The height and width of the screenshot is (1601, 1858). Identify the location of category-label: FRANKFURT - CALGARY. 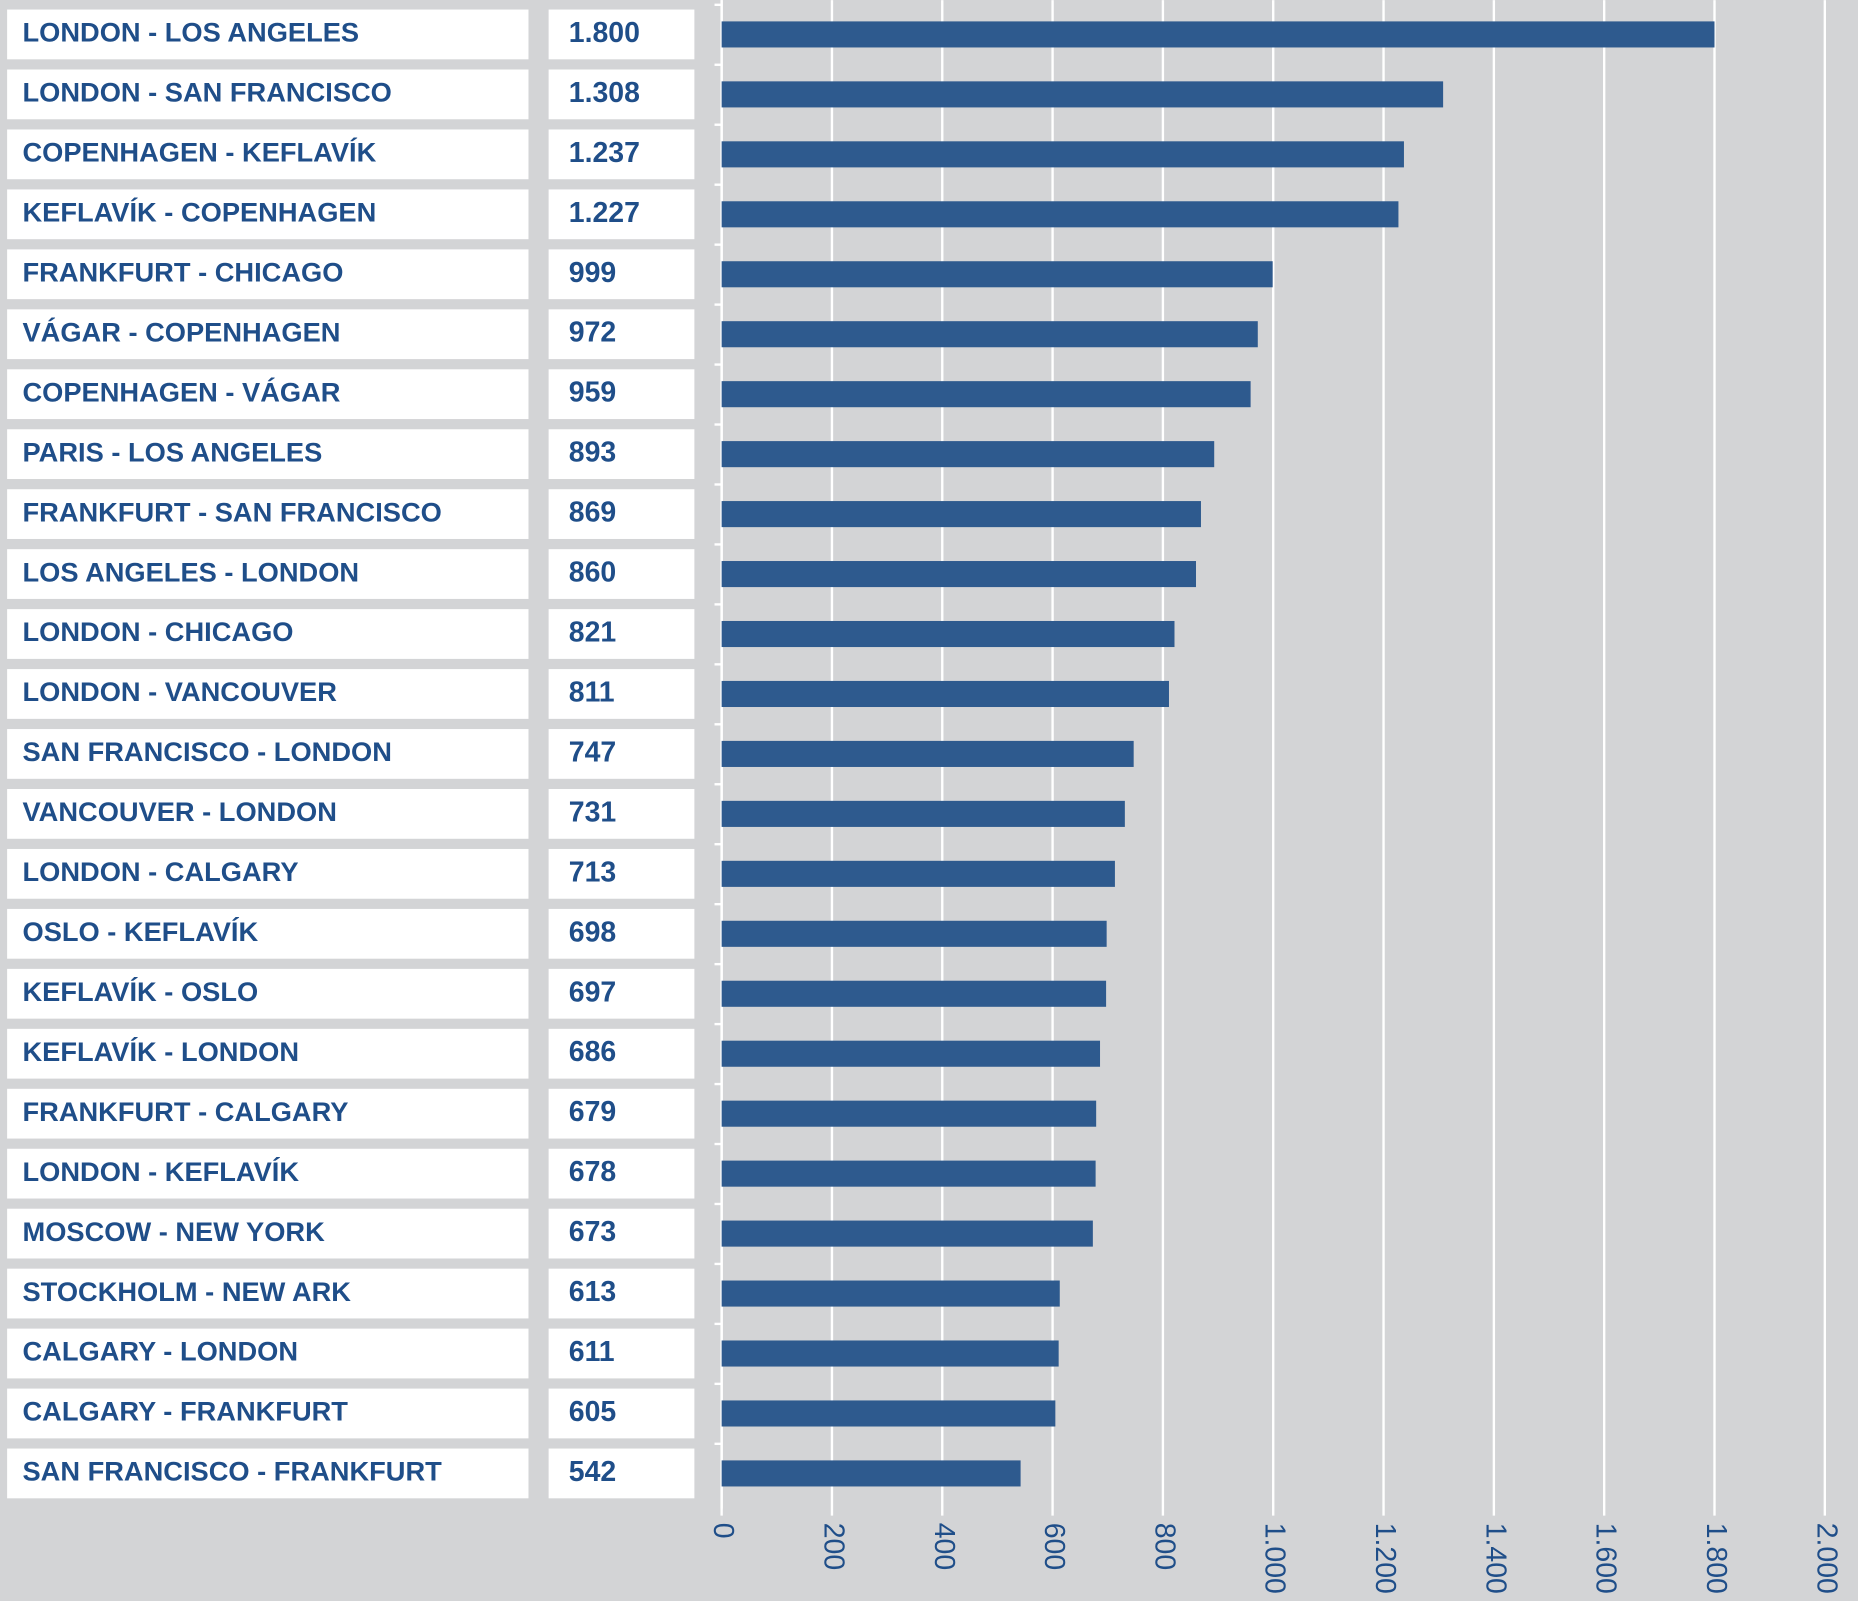
(186, 1111).